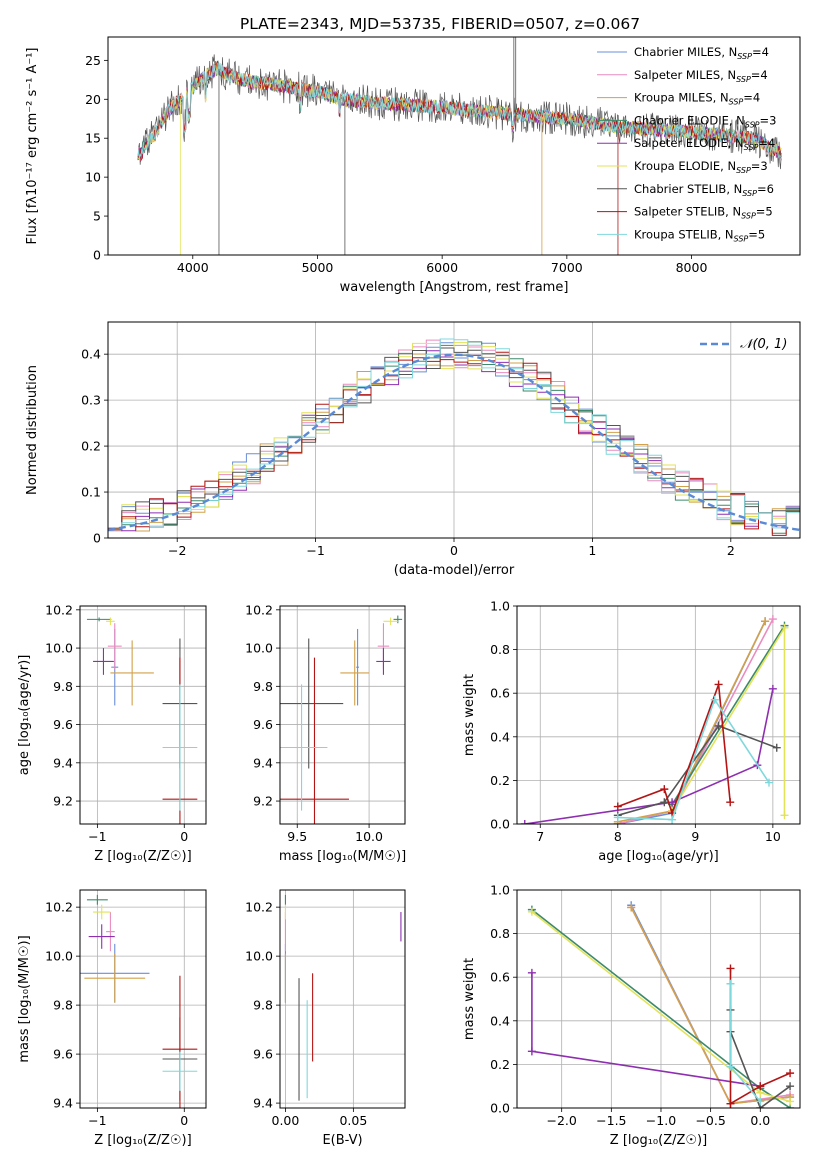 The height and width of the screenshot is (1170, 819). What do you see at coordinates (97, 216) in the screenshot?
I see `y-tick-label: 5` at bounding box center [97, 216].